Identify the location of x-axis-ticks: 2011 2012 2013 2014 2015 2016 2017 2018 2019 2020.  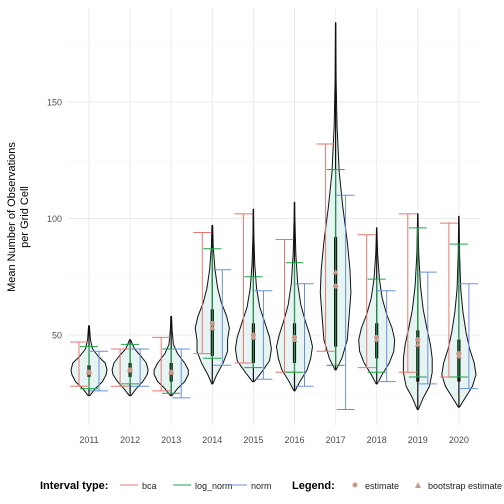
(274, 440).